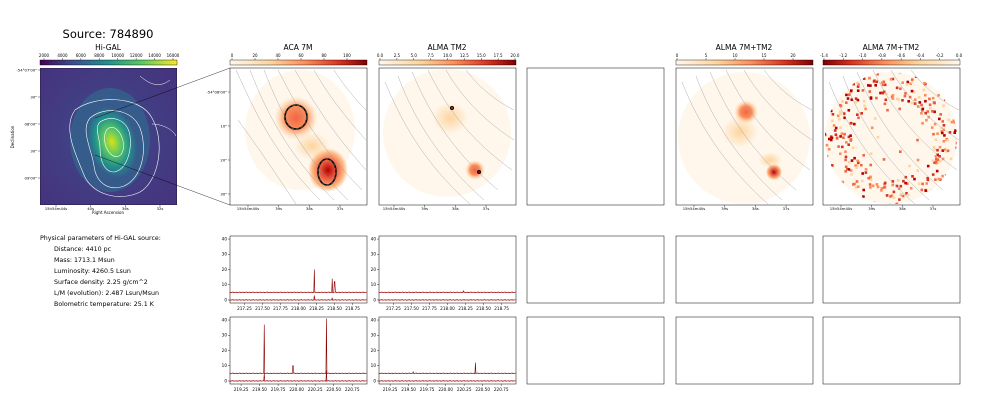 This screenshot has height=409, width=1000. I want to click on x-tick-label: 38s, so click(455, 208).